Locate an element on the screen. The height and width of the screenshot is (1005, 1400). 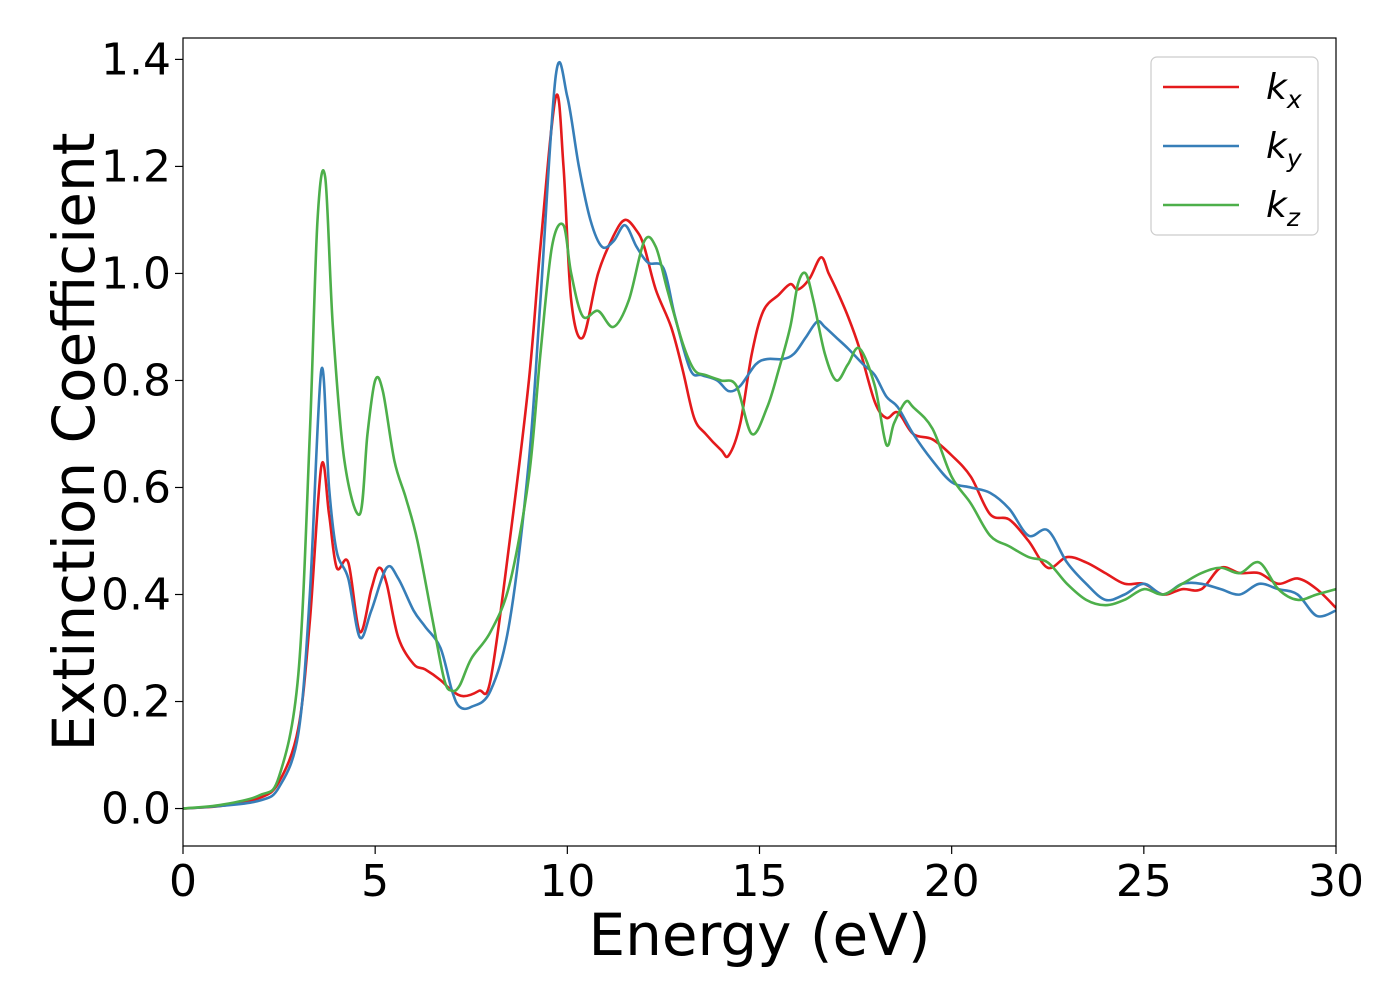
y-tick-label: 0.6 is located at coordinates (136, 487).